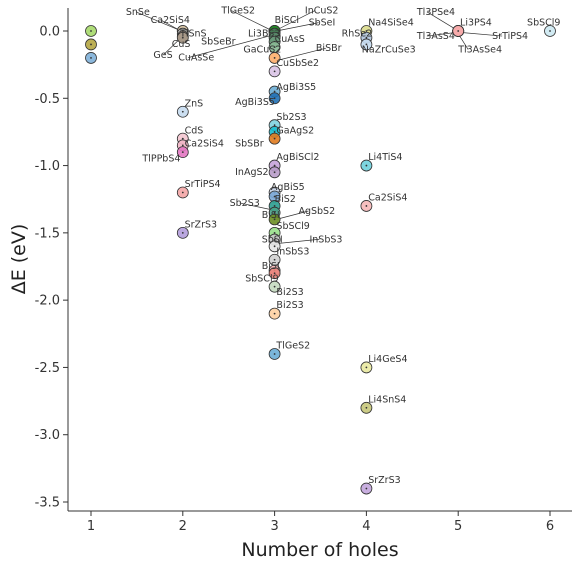 The height and width of the screenshot is (568, 581). Describe the element at coordinates (218, 41) in the screenshot. I see `point-label: SbSeBr` at that location.